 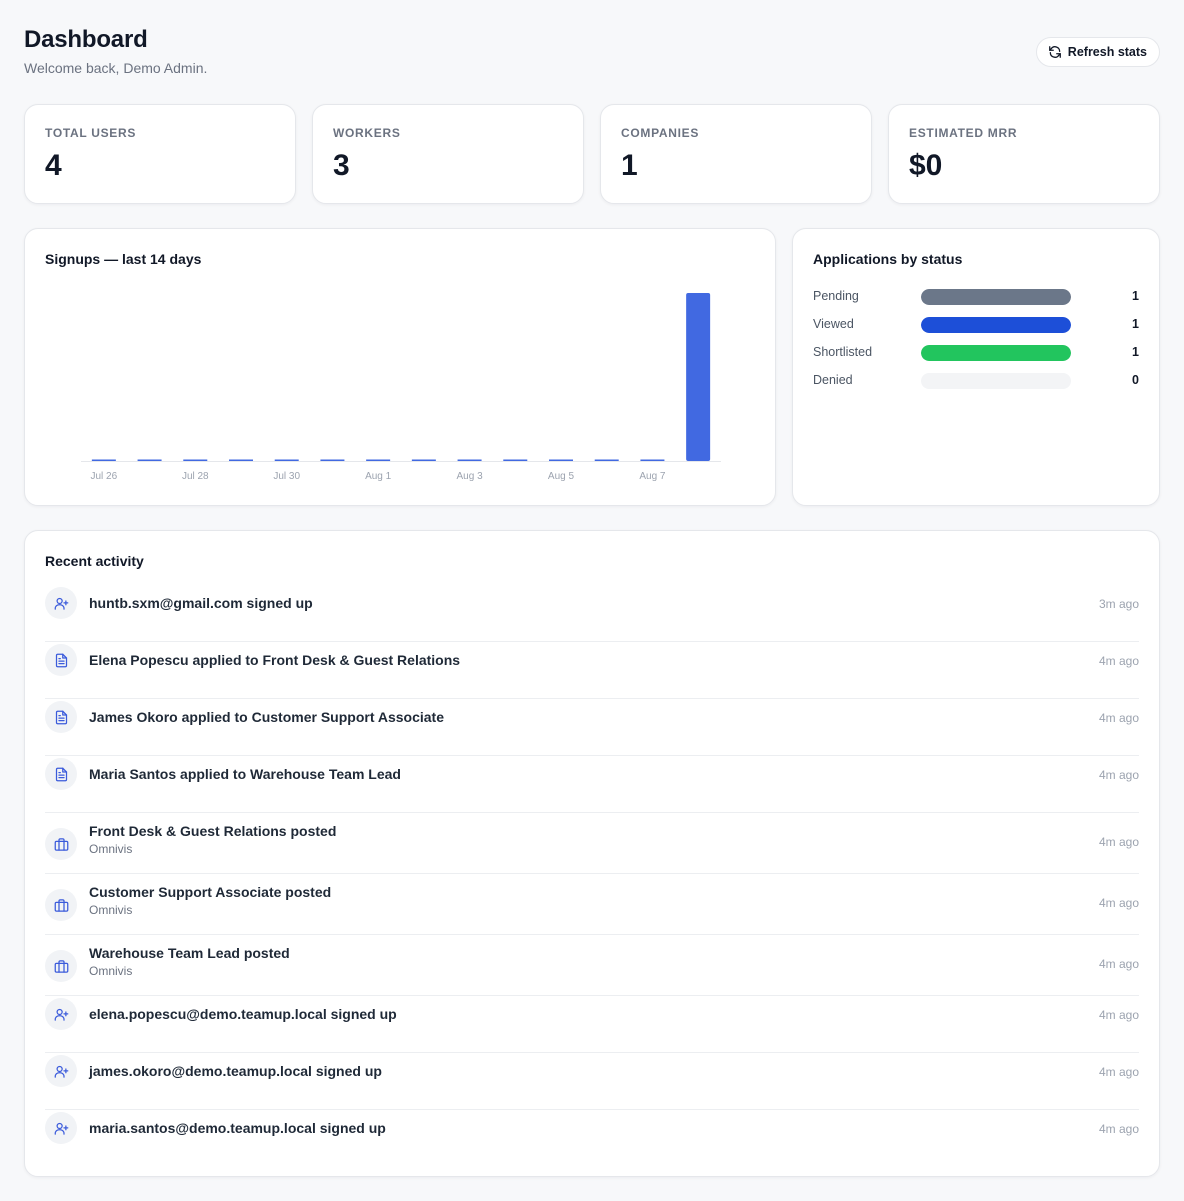 What do you see at coordinates (189, 953) in the screenshot?
I see `activity-text: Warehouse Team Lead posted` at bounding box center [189, 953].